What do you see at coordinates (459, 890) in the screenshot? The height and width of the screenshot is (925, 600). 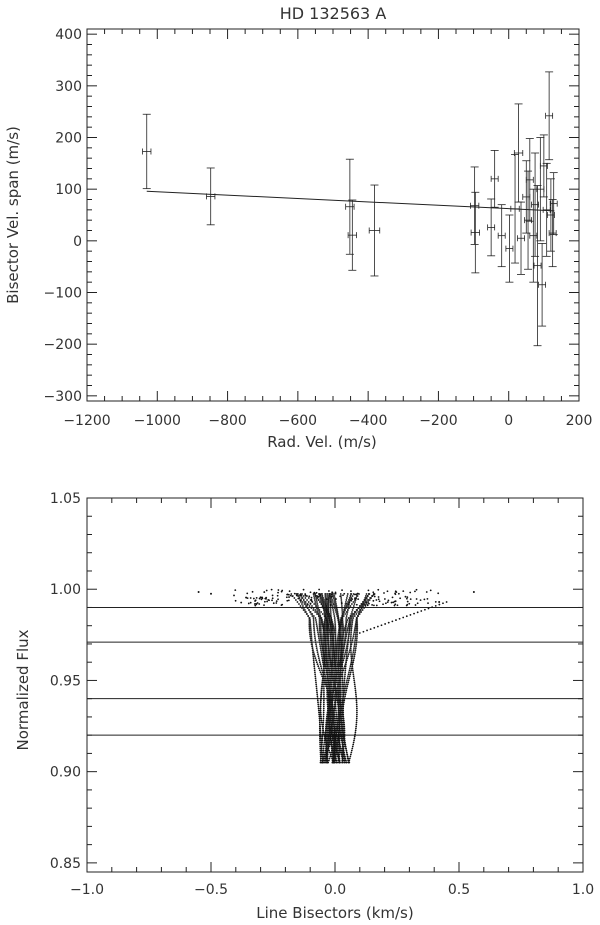 I see `x-tick-label: 0.5` at bounding box center [459, 890].